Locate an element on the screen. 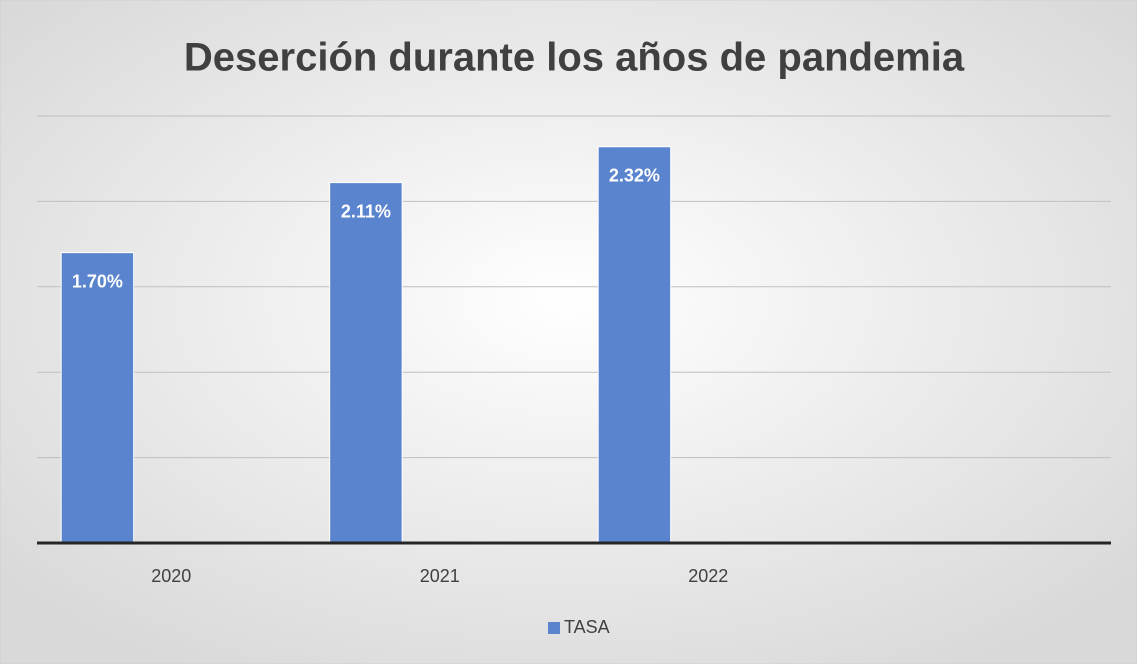 Image resolution: width=1137 pixels, height=664 pixels. x-tick-label: 2022 is located at coordinates (708, 576).